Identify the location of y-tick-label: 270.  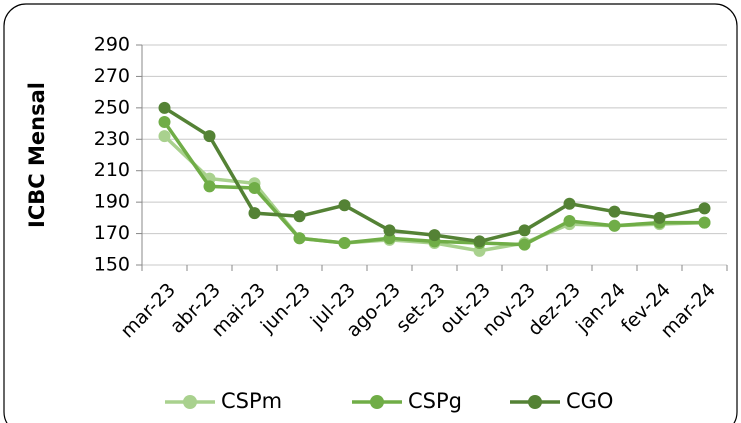
(112, 76).